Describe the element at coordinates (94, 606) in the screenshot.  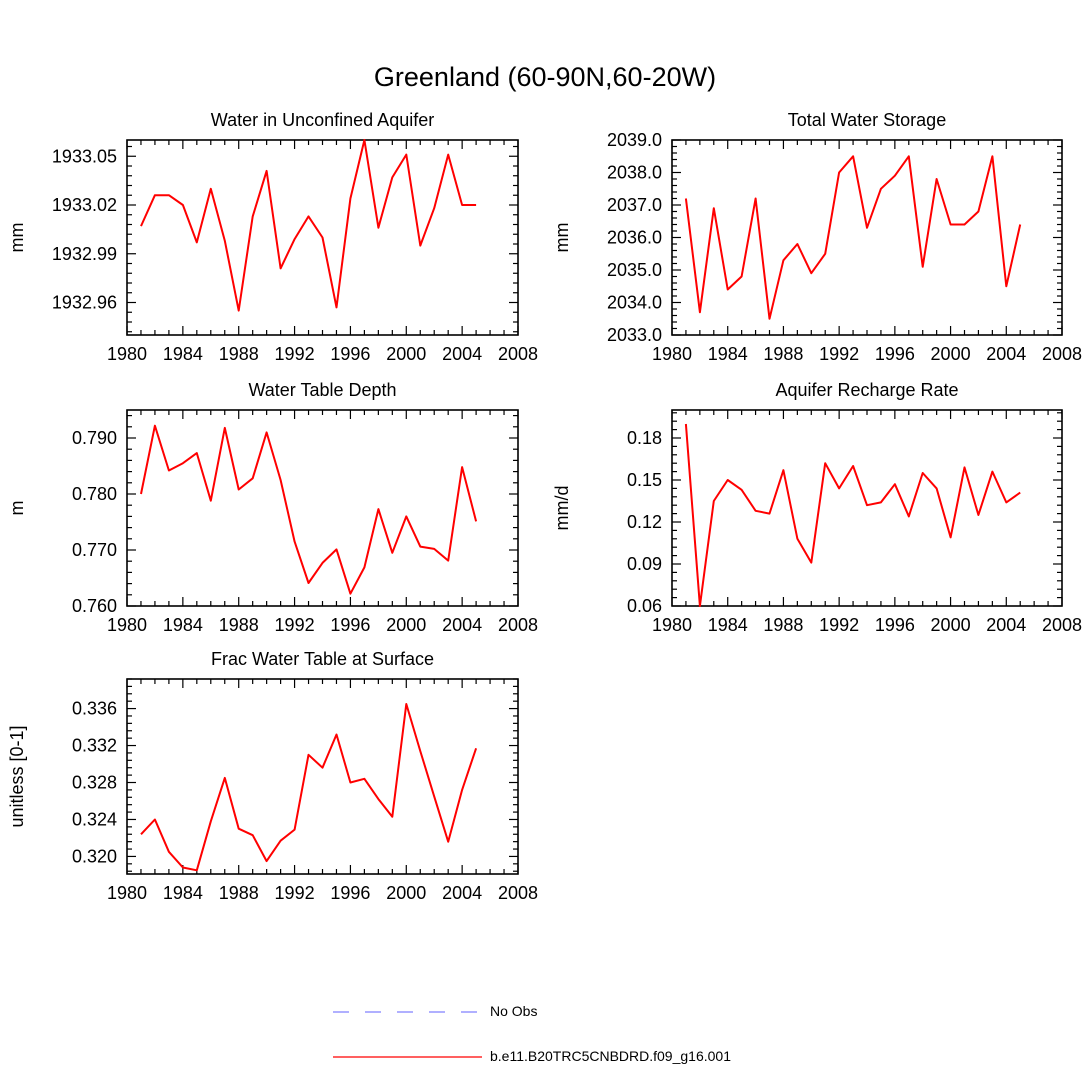
I see `y-tick-label: 0.760` at that location.